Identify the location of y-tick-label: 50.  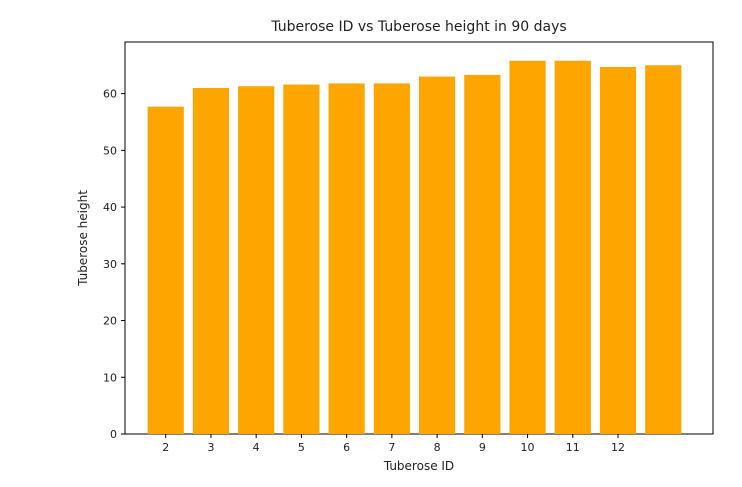
(110, 150).